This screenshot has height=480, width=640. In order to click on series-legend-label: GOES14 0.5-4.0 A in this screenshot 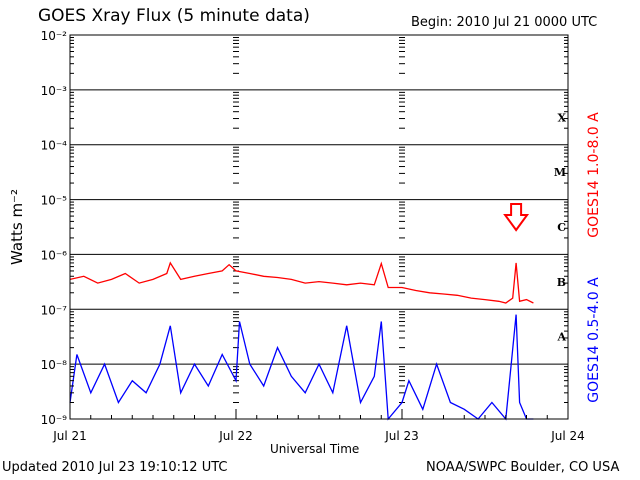, I will do `click(594, 340)`.